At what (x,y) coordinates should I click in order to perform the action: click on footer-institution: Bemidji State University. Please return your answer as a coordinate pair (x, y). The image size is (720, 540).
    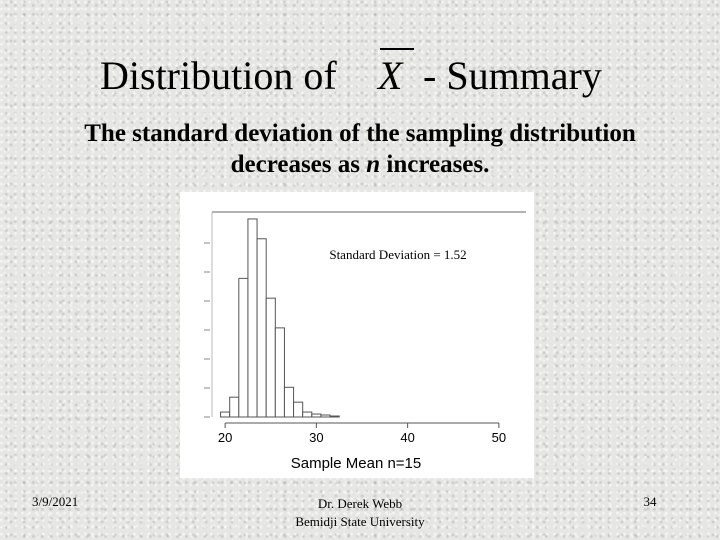
    Looking at the image, I should click on (360, 521).